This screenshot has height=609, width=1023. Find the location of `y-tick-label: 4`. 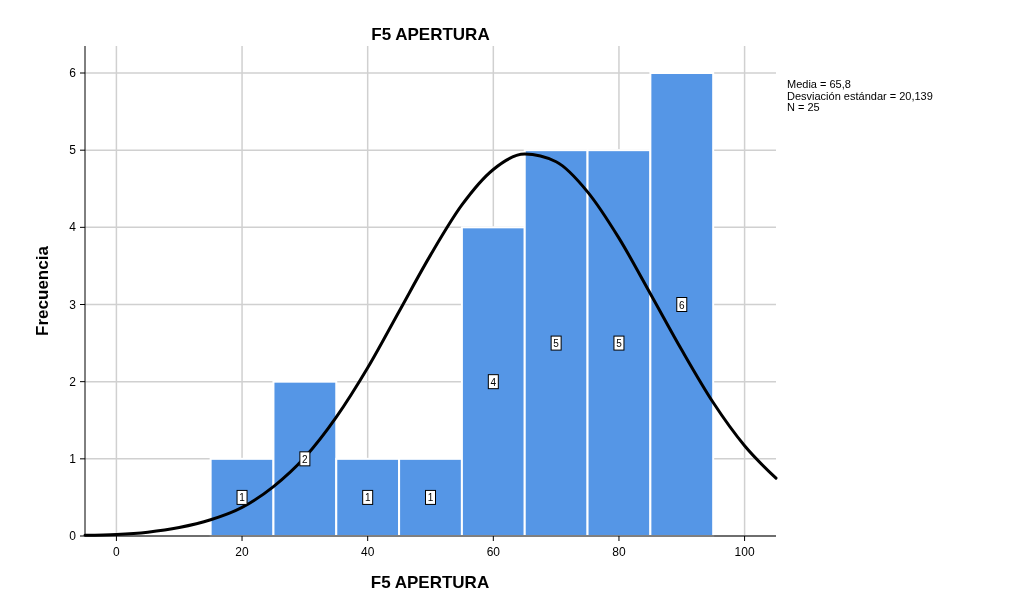

y-tick-label: 4 is located at coordinates (73, 227).